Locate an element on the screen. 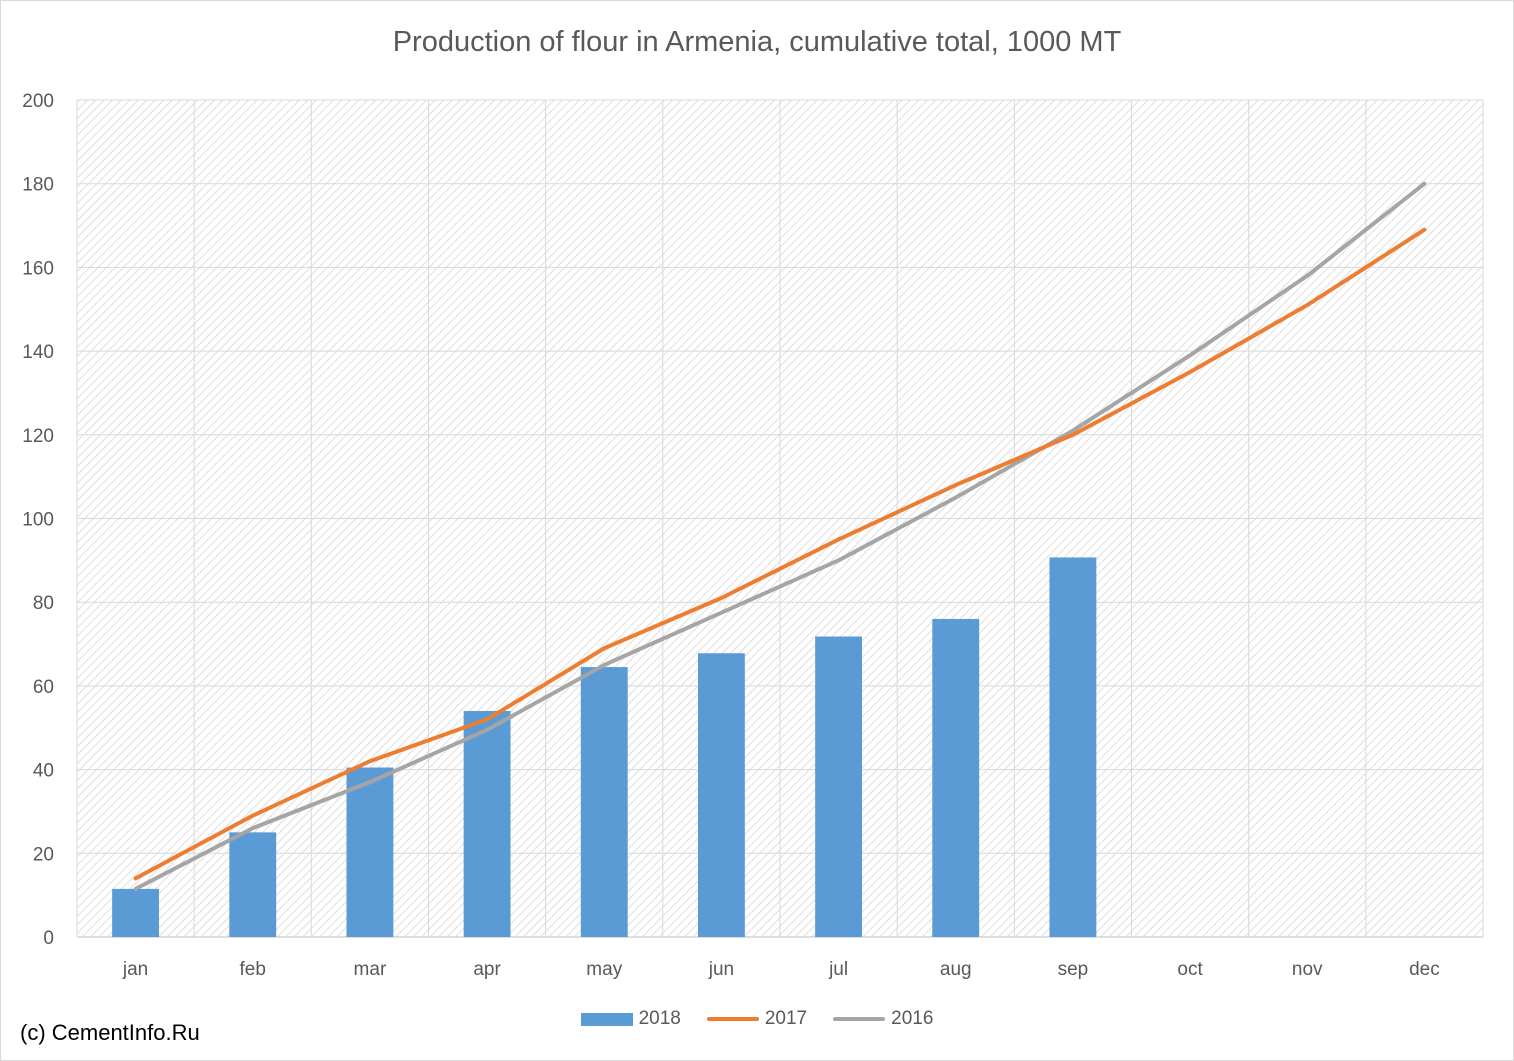 This screenshot has width=1514, height=1061. bar-2018-may is located at coordinates (604, 802).